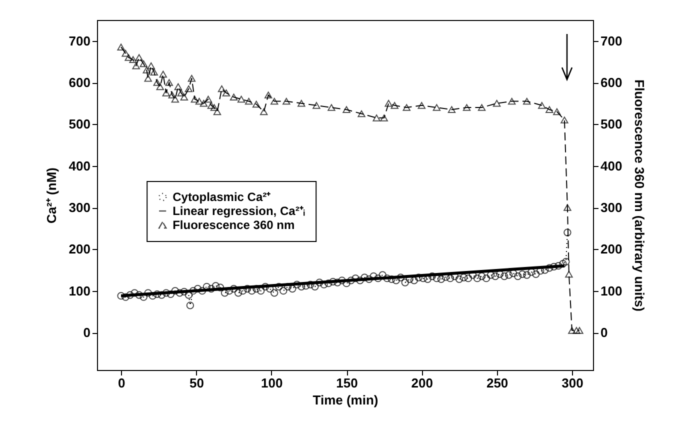 The width and height of the screenshot is (685, 434). What do you see at coordinates (611, 124) in the screenshot?
I see `y2-tick-label: 500` at bounding box center [611, 124].